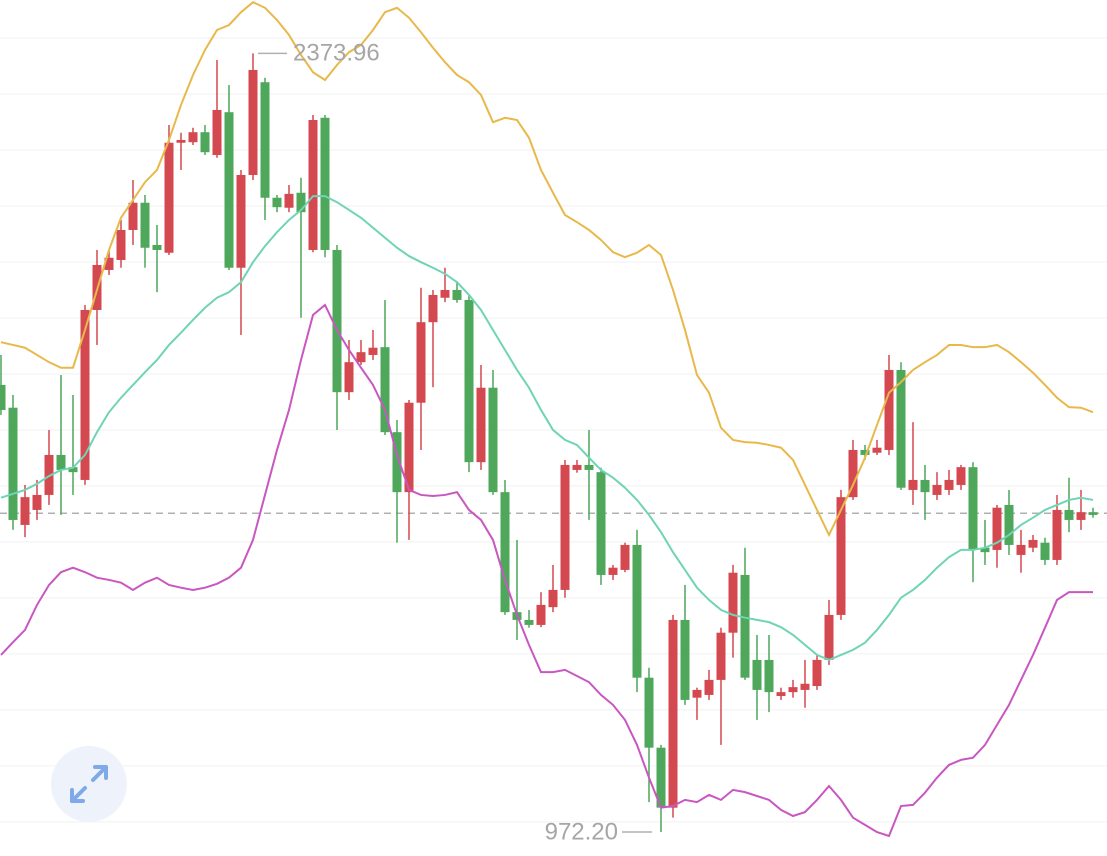 The image size is (1107, 856). I want to click on expand-button-bg, so click(89, 784).